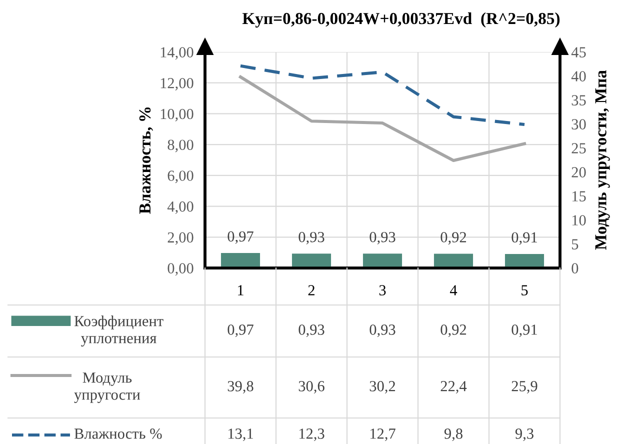 The width and height of the screenshot is (624, 444). What do you see at coordinates (579, 124) in the screenshot?
I see `y2-tick-label: 30` at bounding box center [579, 124].